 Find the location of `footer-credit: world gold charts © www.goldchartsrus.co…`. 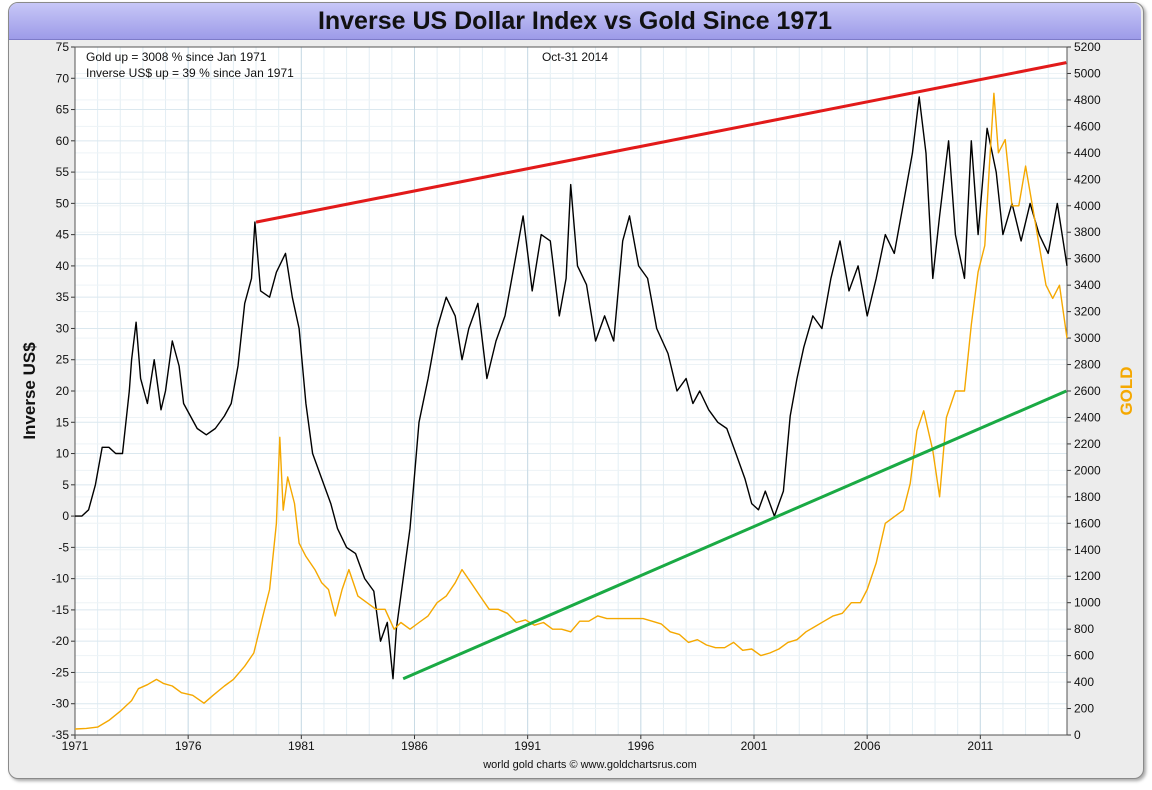

footer-credit: world gold charts © www.goldchartsrus.co… is located at coordinates (589, 765).